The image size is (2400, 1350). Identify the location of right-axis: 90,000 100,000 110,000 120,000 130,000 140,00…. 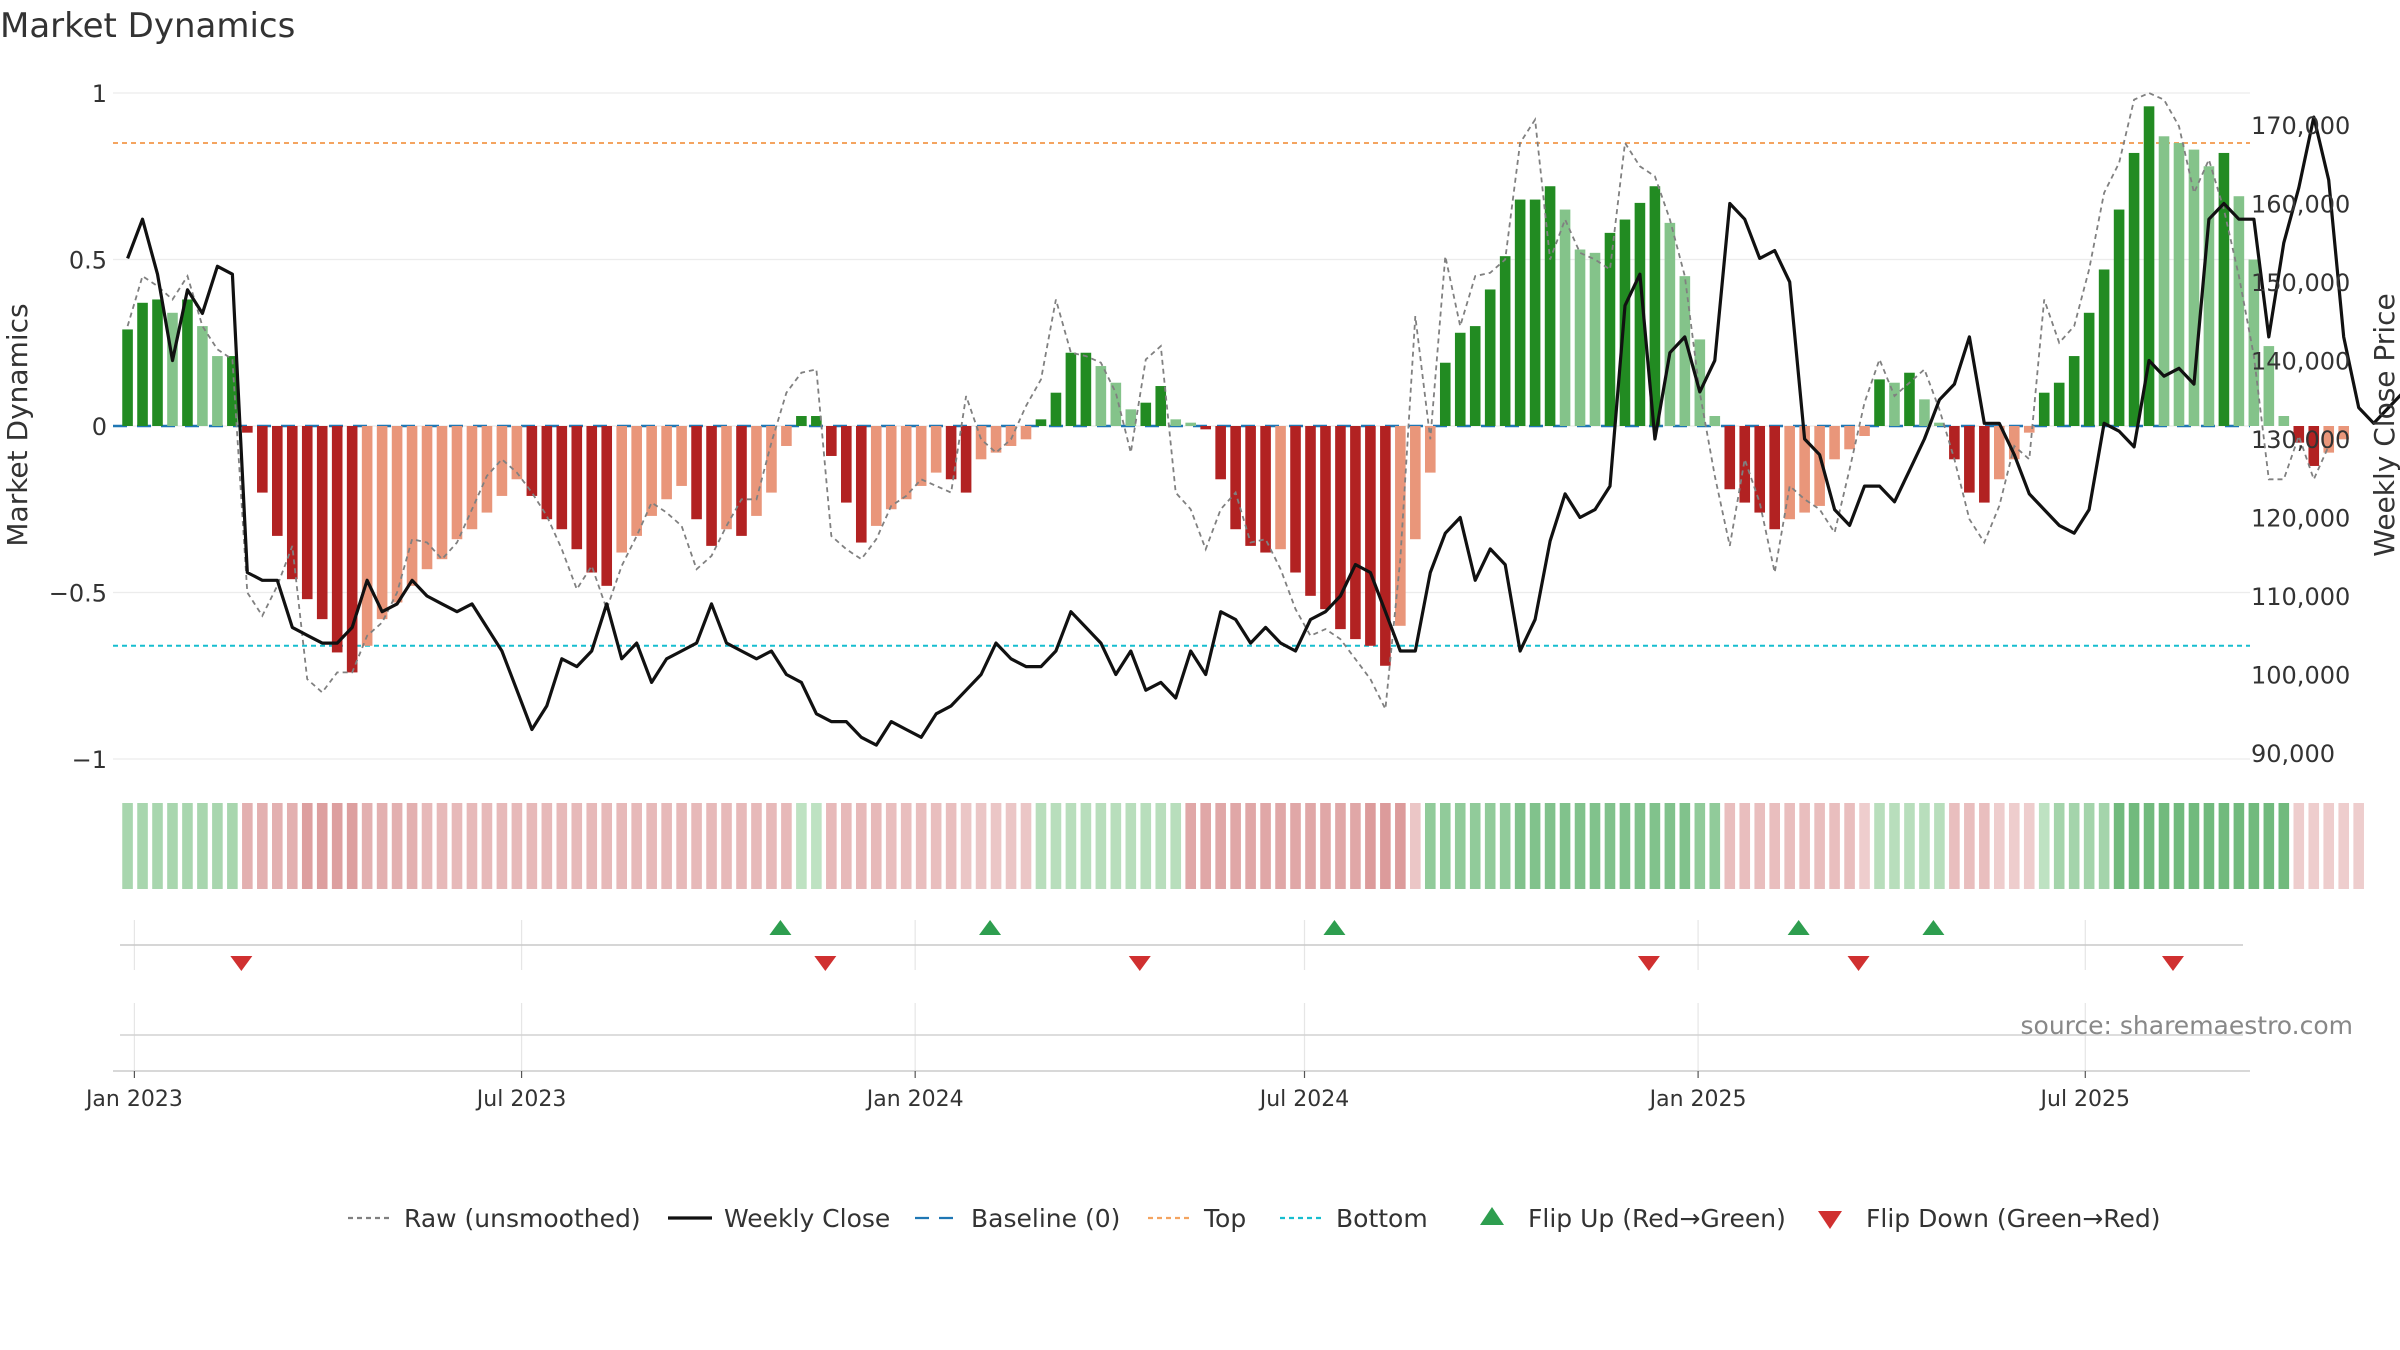
(2300, 440).